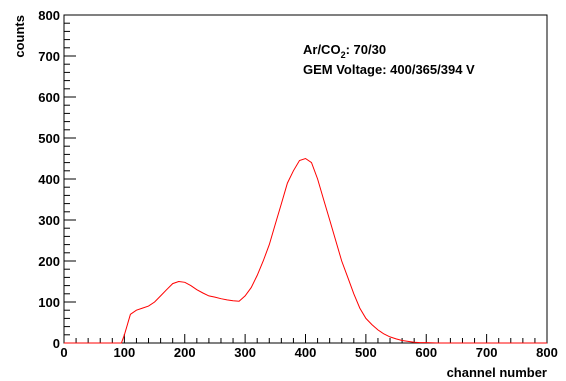  What do you see at coordinates (185, 352) in the screenshot?
I see `x-tick-label: 200` at bounding box center [185, 352].